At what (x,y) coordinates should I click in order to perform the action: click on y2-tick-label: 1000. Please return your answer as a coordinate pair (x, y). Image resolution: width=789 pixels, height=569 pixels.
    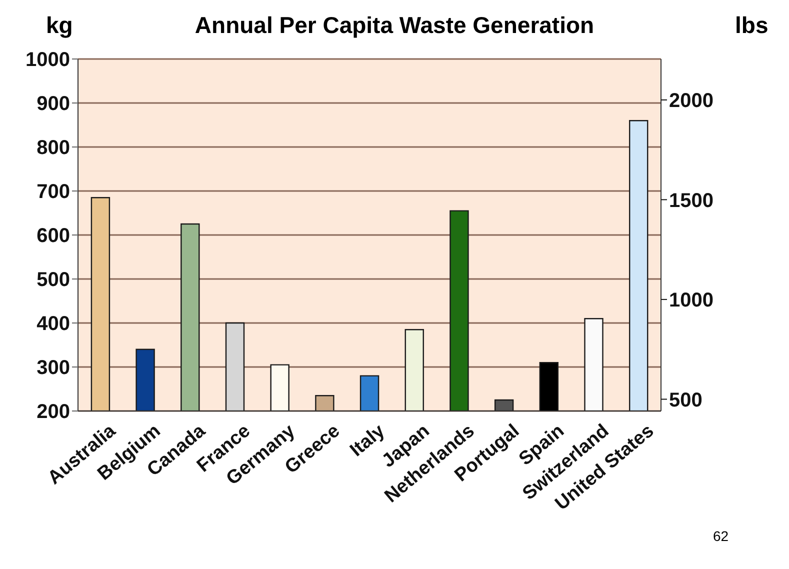
    Looking at the image, I should click on (691, 301).